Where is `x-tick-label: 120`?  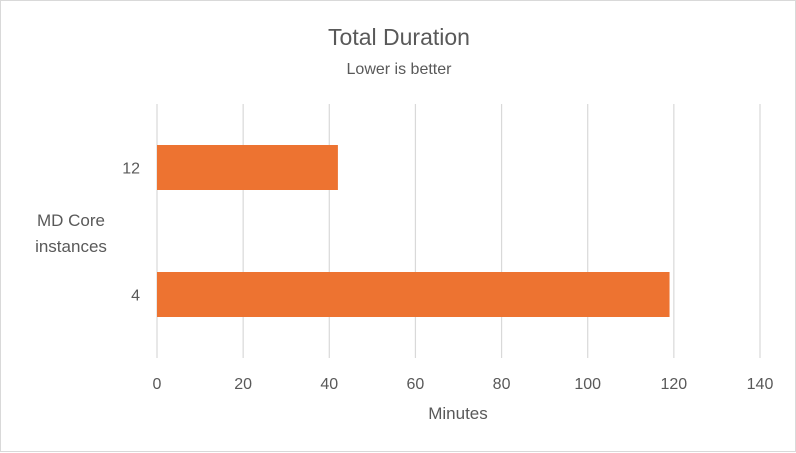
x-tick-label: 120 is located at coordinates (674, 384).